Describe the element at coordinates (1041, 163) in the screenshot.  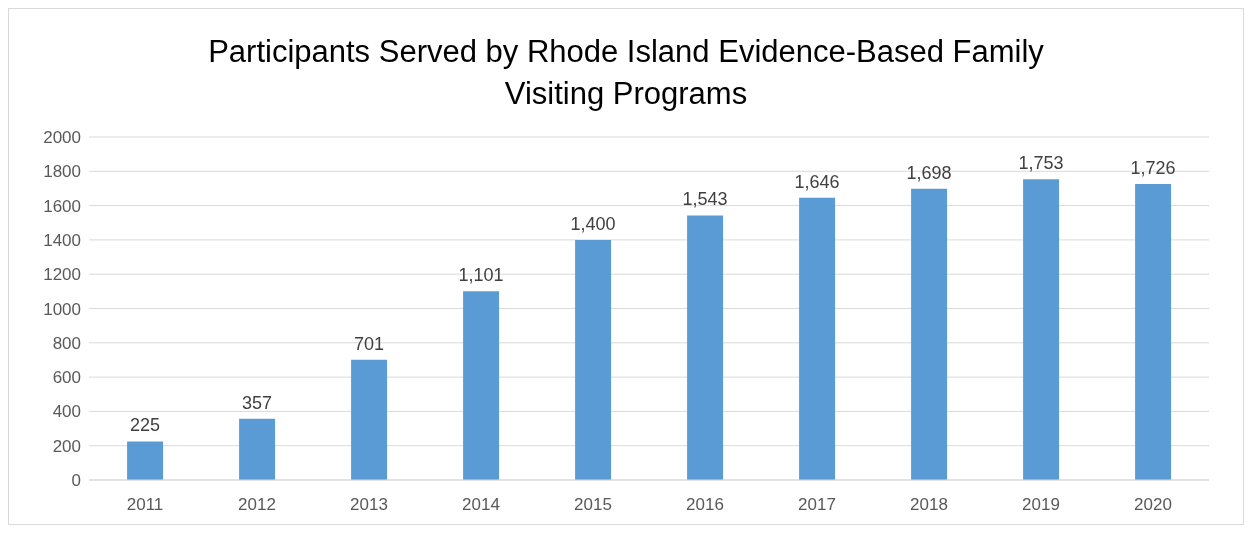
I see `data-label: 1,753` at that location.